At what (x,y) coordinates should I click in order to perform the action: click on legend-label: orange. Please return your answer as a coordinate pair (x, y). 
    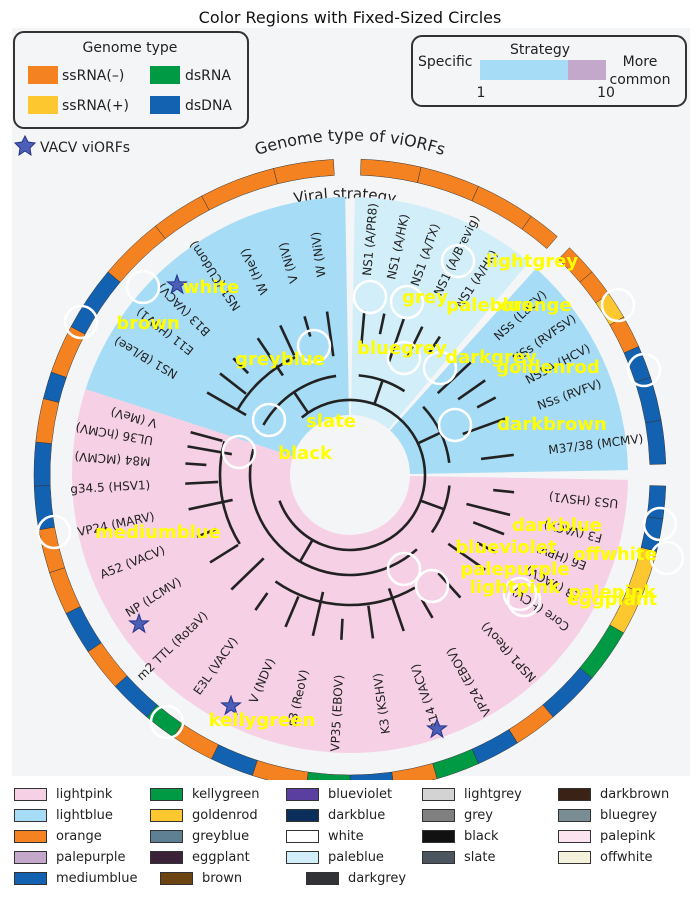
    Looking at the image, I should click on (79, 836).